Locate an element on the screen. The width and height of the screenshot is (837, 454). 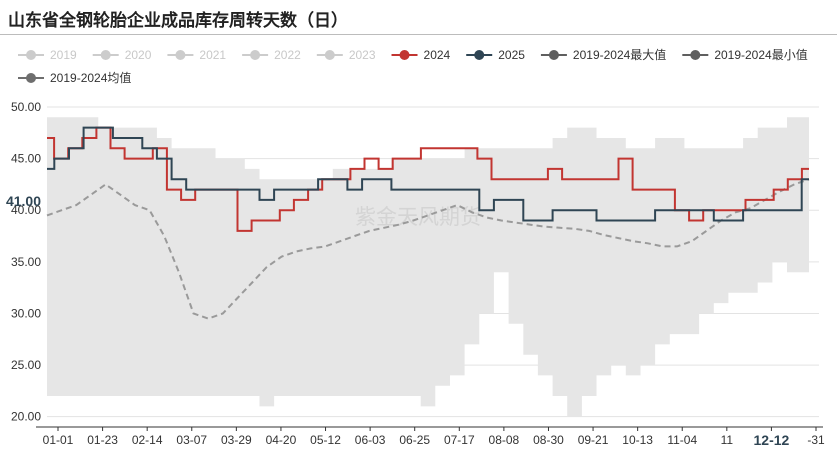
legend-item-2025: 2025 is located at coordinates (495, 55).